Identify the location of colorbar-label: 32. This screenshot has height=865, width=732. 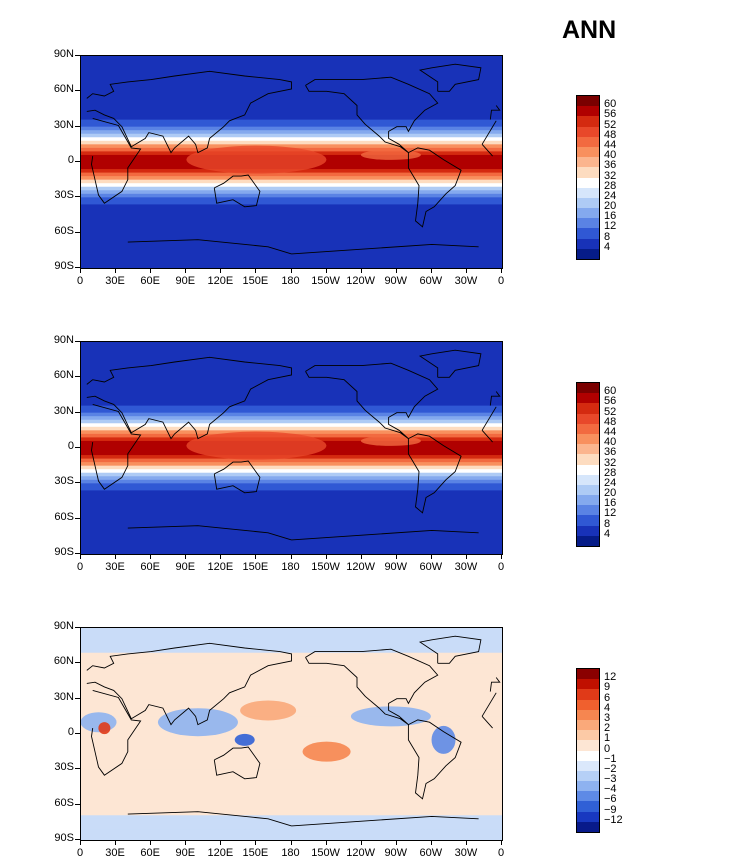
(610, 462).